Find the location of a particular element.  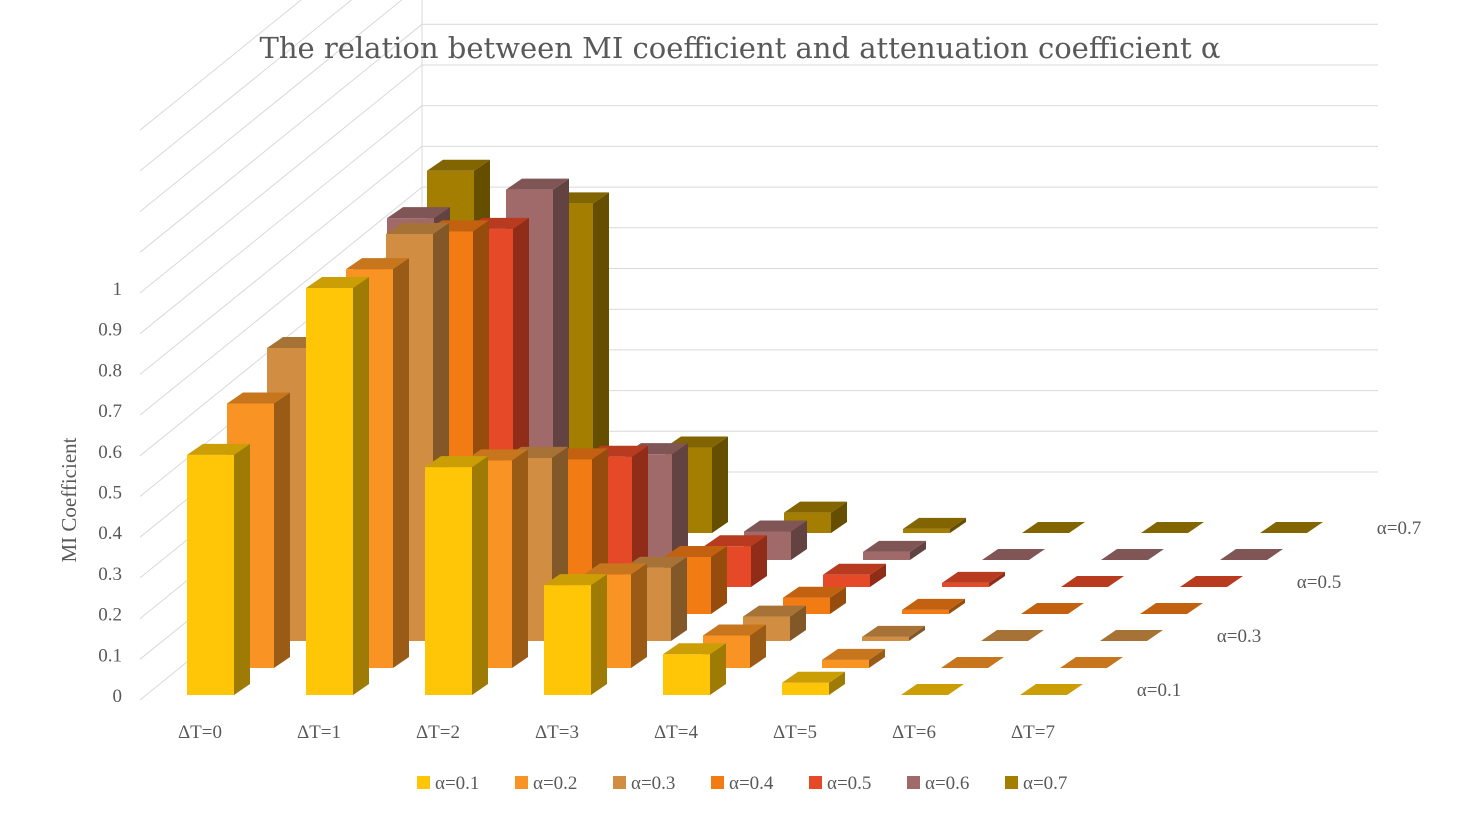

y-tick-label: 0.4 is located at coordinates (110, 533).